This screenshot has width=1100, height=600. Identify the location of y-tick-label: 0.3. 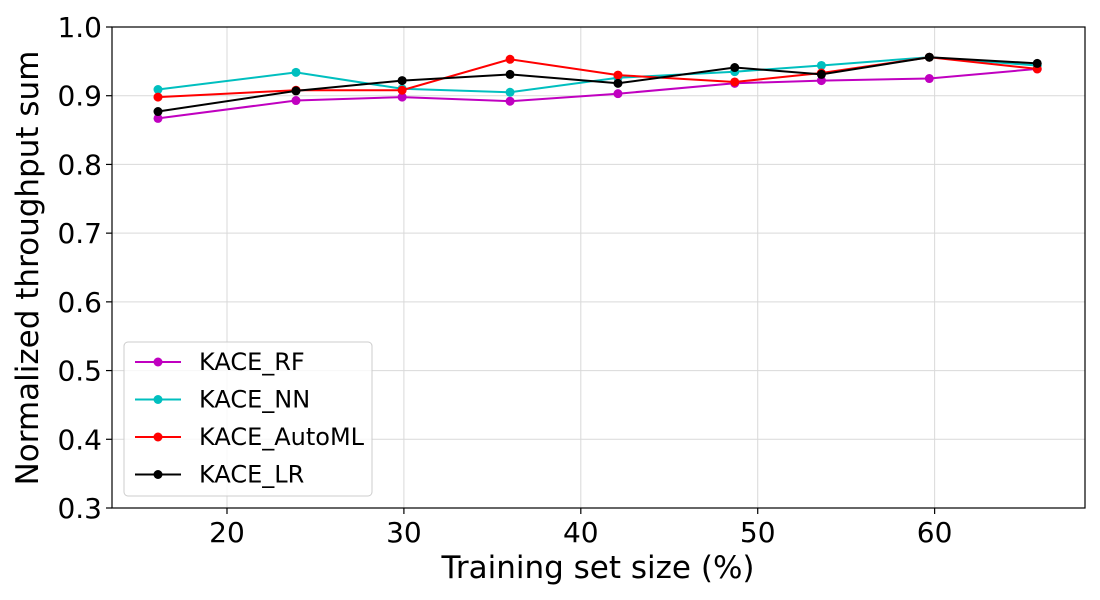
(79, 508).